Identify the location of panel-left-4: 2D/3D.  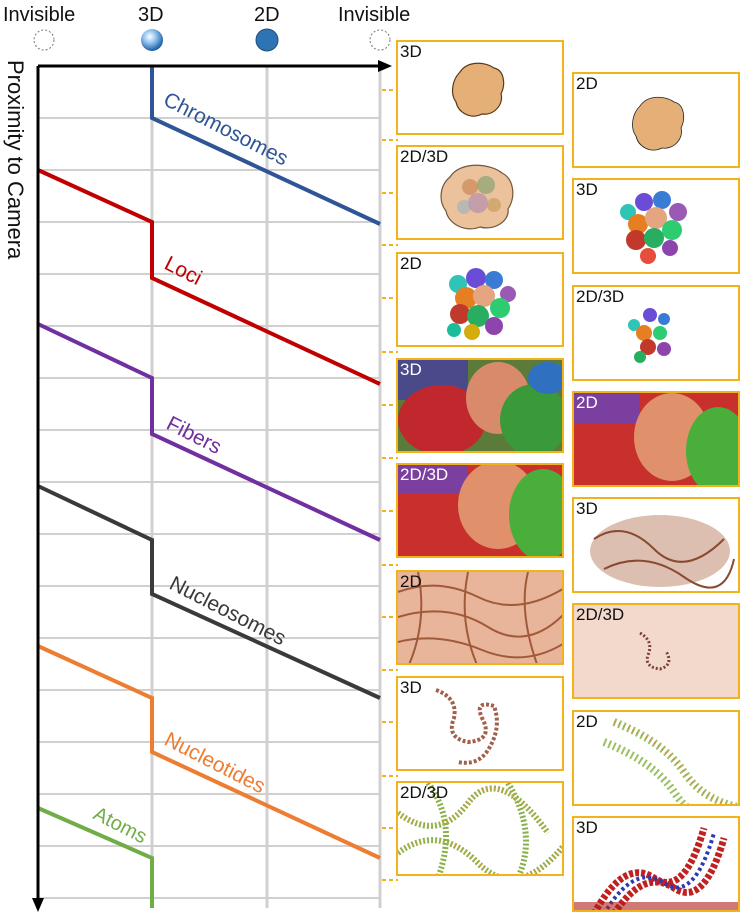
(480, 510).